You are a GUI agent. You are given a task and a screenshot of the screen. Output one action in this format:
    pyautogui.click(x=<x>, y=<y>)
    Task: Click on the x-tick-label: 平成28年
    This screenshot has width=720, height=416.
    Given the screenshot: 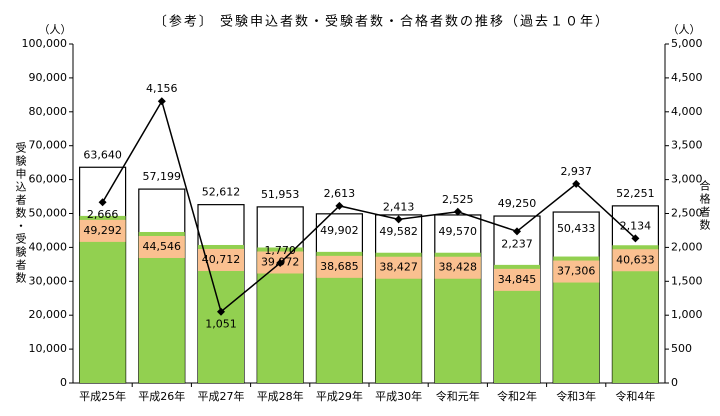 What is the action you would take?
    pyautogui.click(x=280, y=396)
    